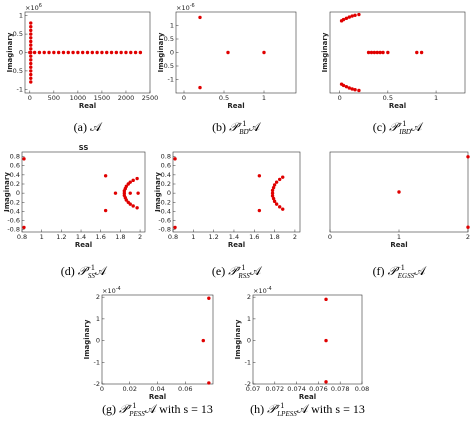 This screenshot has height=431, width=474. I want to click on multiplier-power: 6, so click(40, 6).